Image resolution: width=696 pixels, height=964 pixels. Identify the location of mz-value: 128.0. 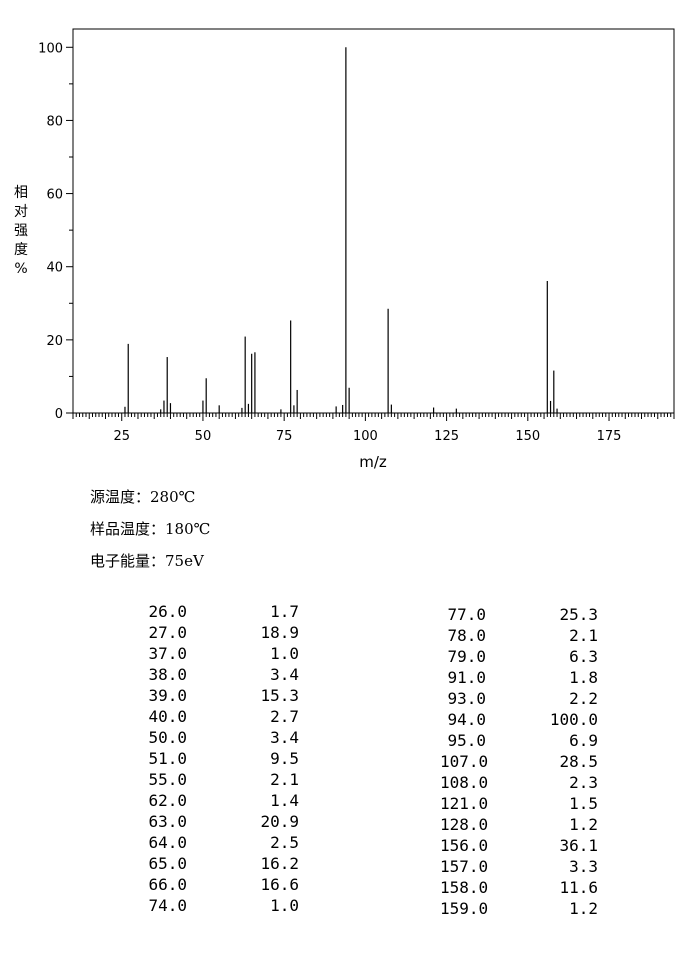
(464, 824).